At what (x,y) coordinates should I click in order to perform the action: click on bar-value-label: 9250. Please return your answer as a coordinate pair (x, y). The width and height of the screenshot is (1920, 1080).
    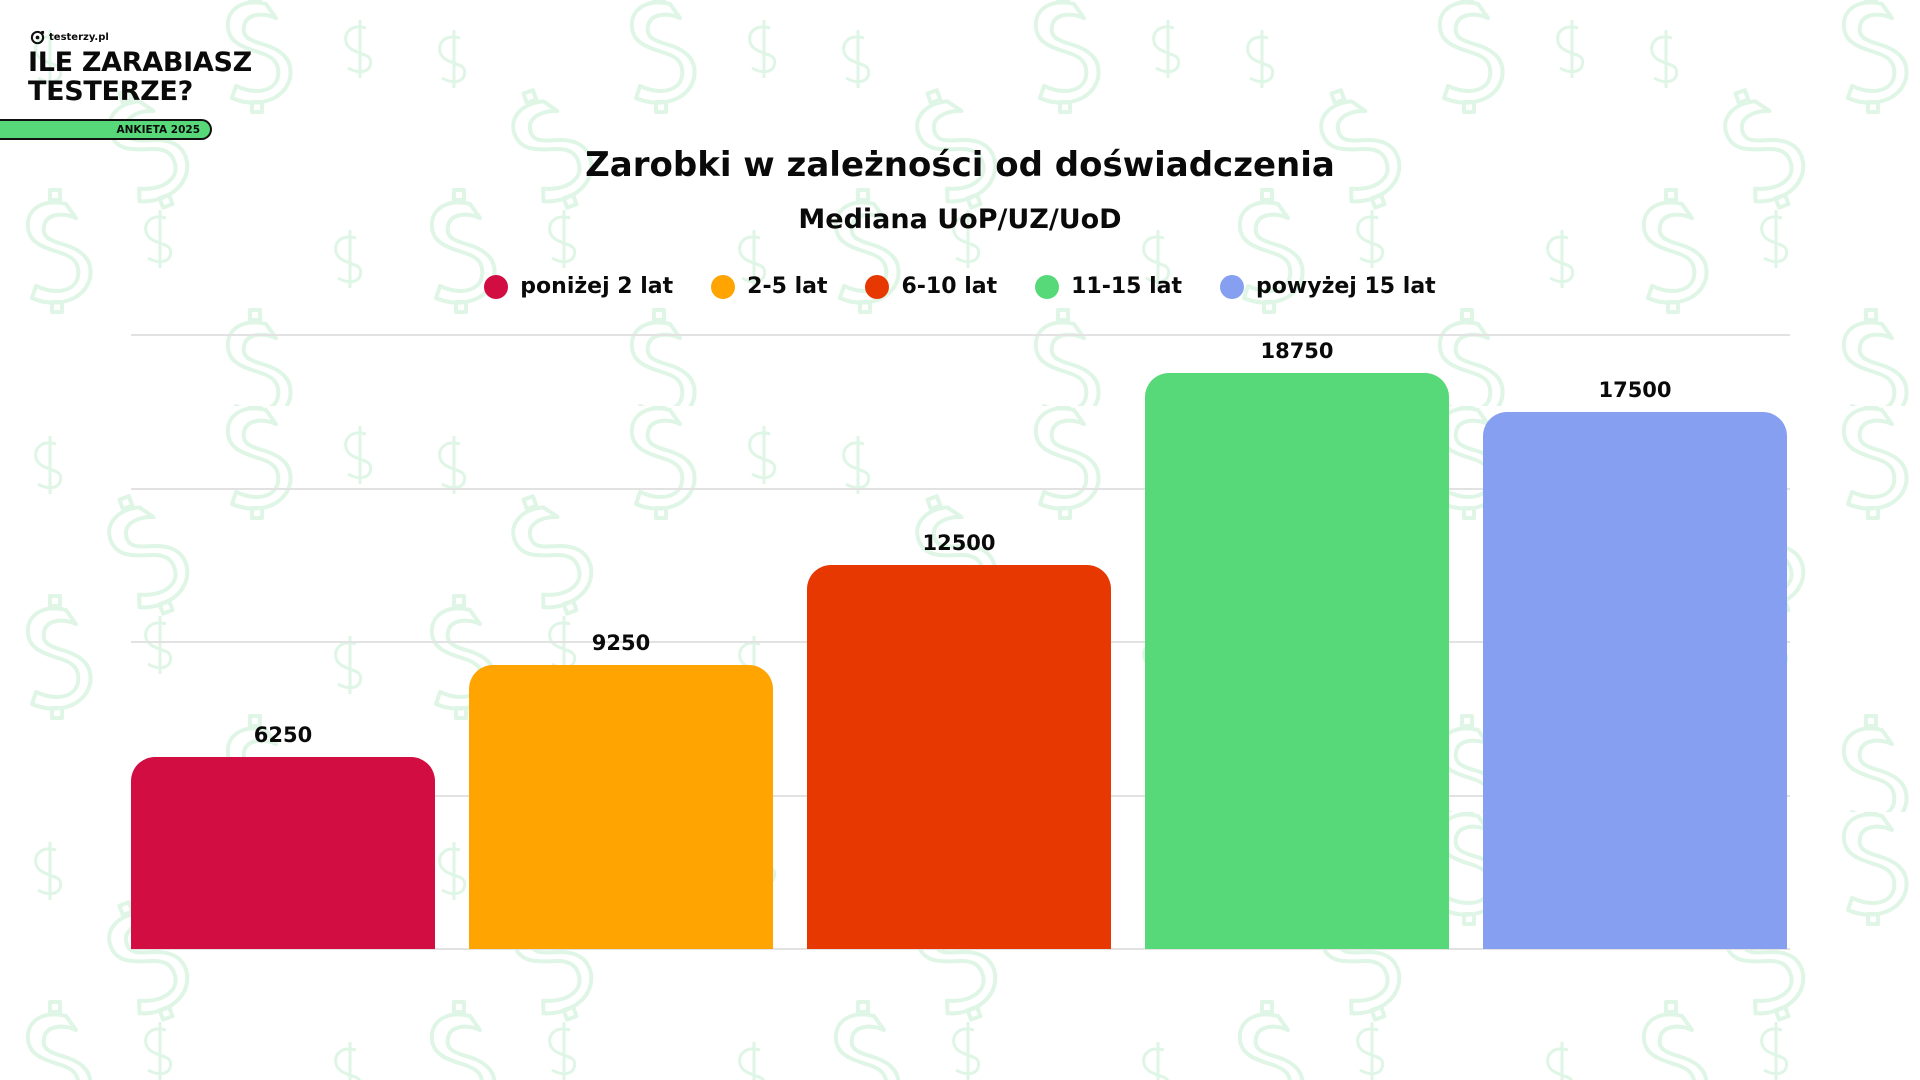
    Looking at the image, I should click on (621, 643).